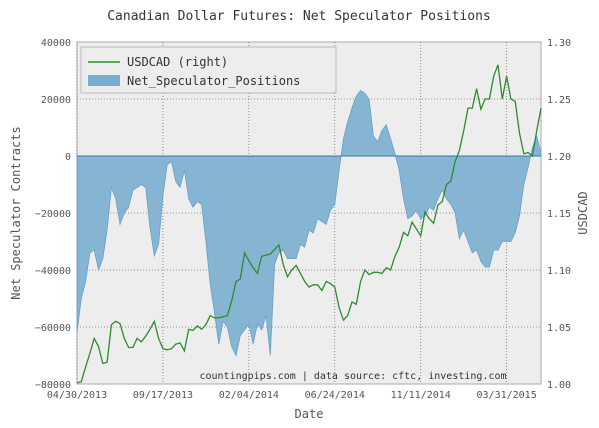  I want to click on y-axis-label-left: Net Speculator Contracts, so click(16, 212).